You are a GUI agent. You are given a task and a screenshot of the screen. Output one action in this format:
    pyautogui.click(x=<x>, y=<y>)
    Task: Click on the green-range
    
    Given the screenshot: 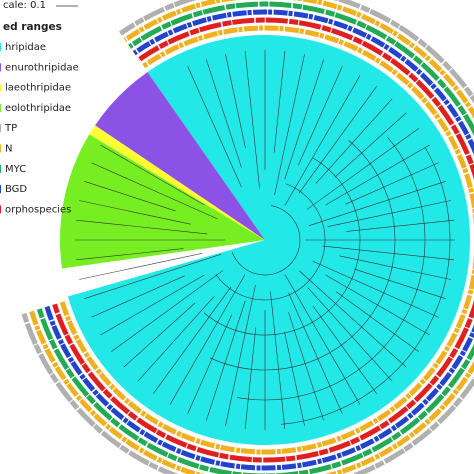 What is the action you would take?
    pyautogui.click(x=162, y=201)
    